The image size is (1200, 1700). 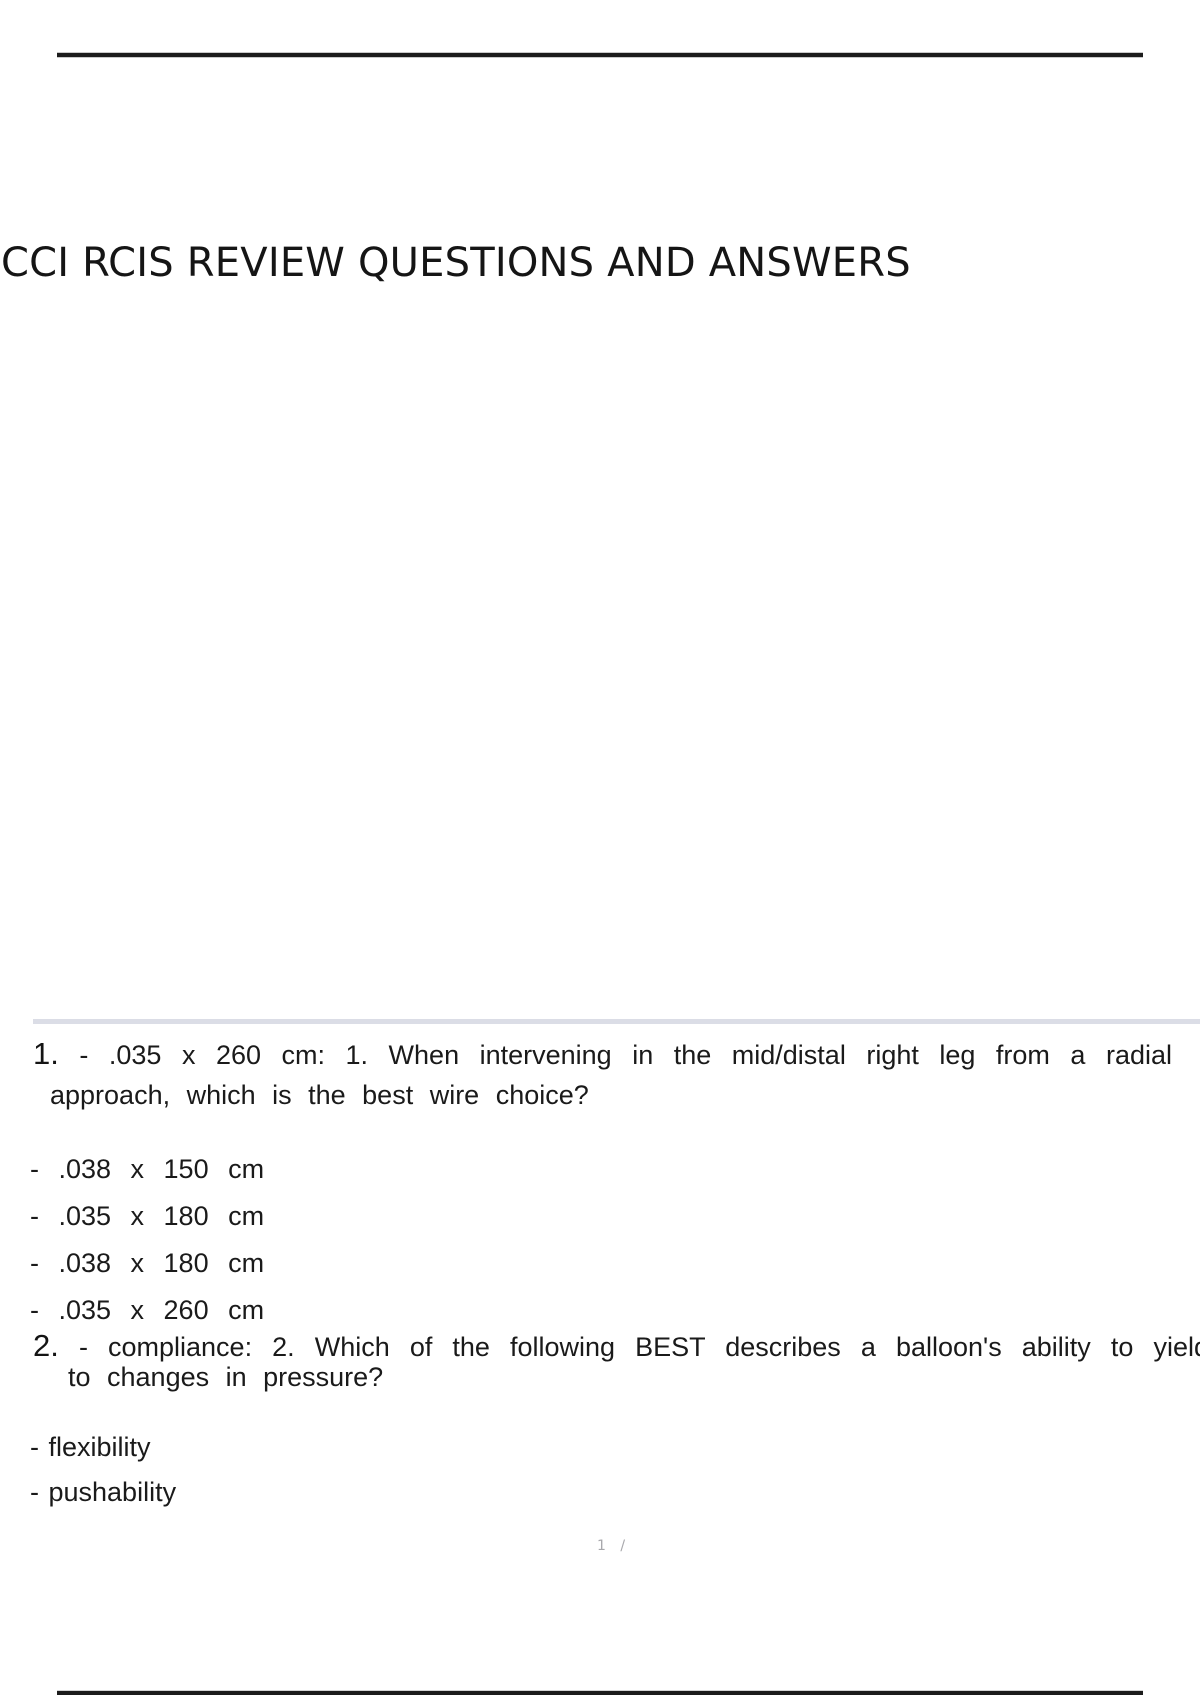 What do you see at coordinates (611, 1546) in the screenshot?
I see `page-number-indicator: 1 /` at bounding box center [611, 1546].